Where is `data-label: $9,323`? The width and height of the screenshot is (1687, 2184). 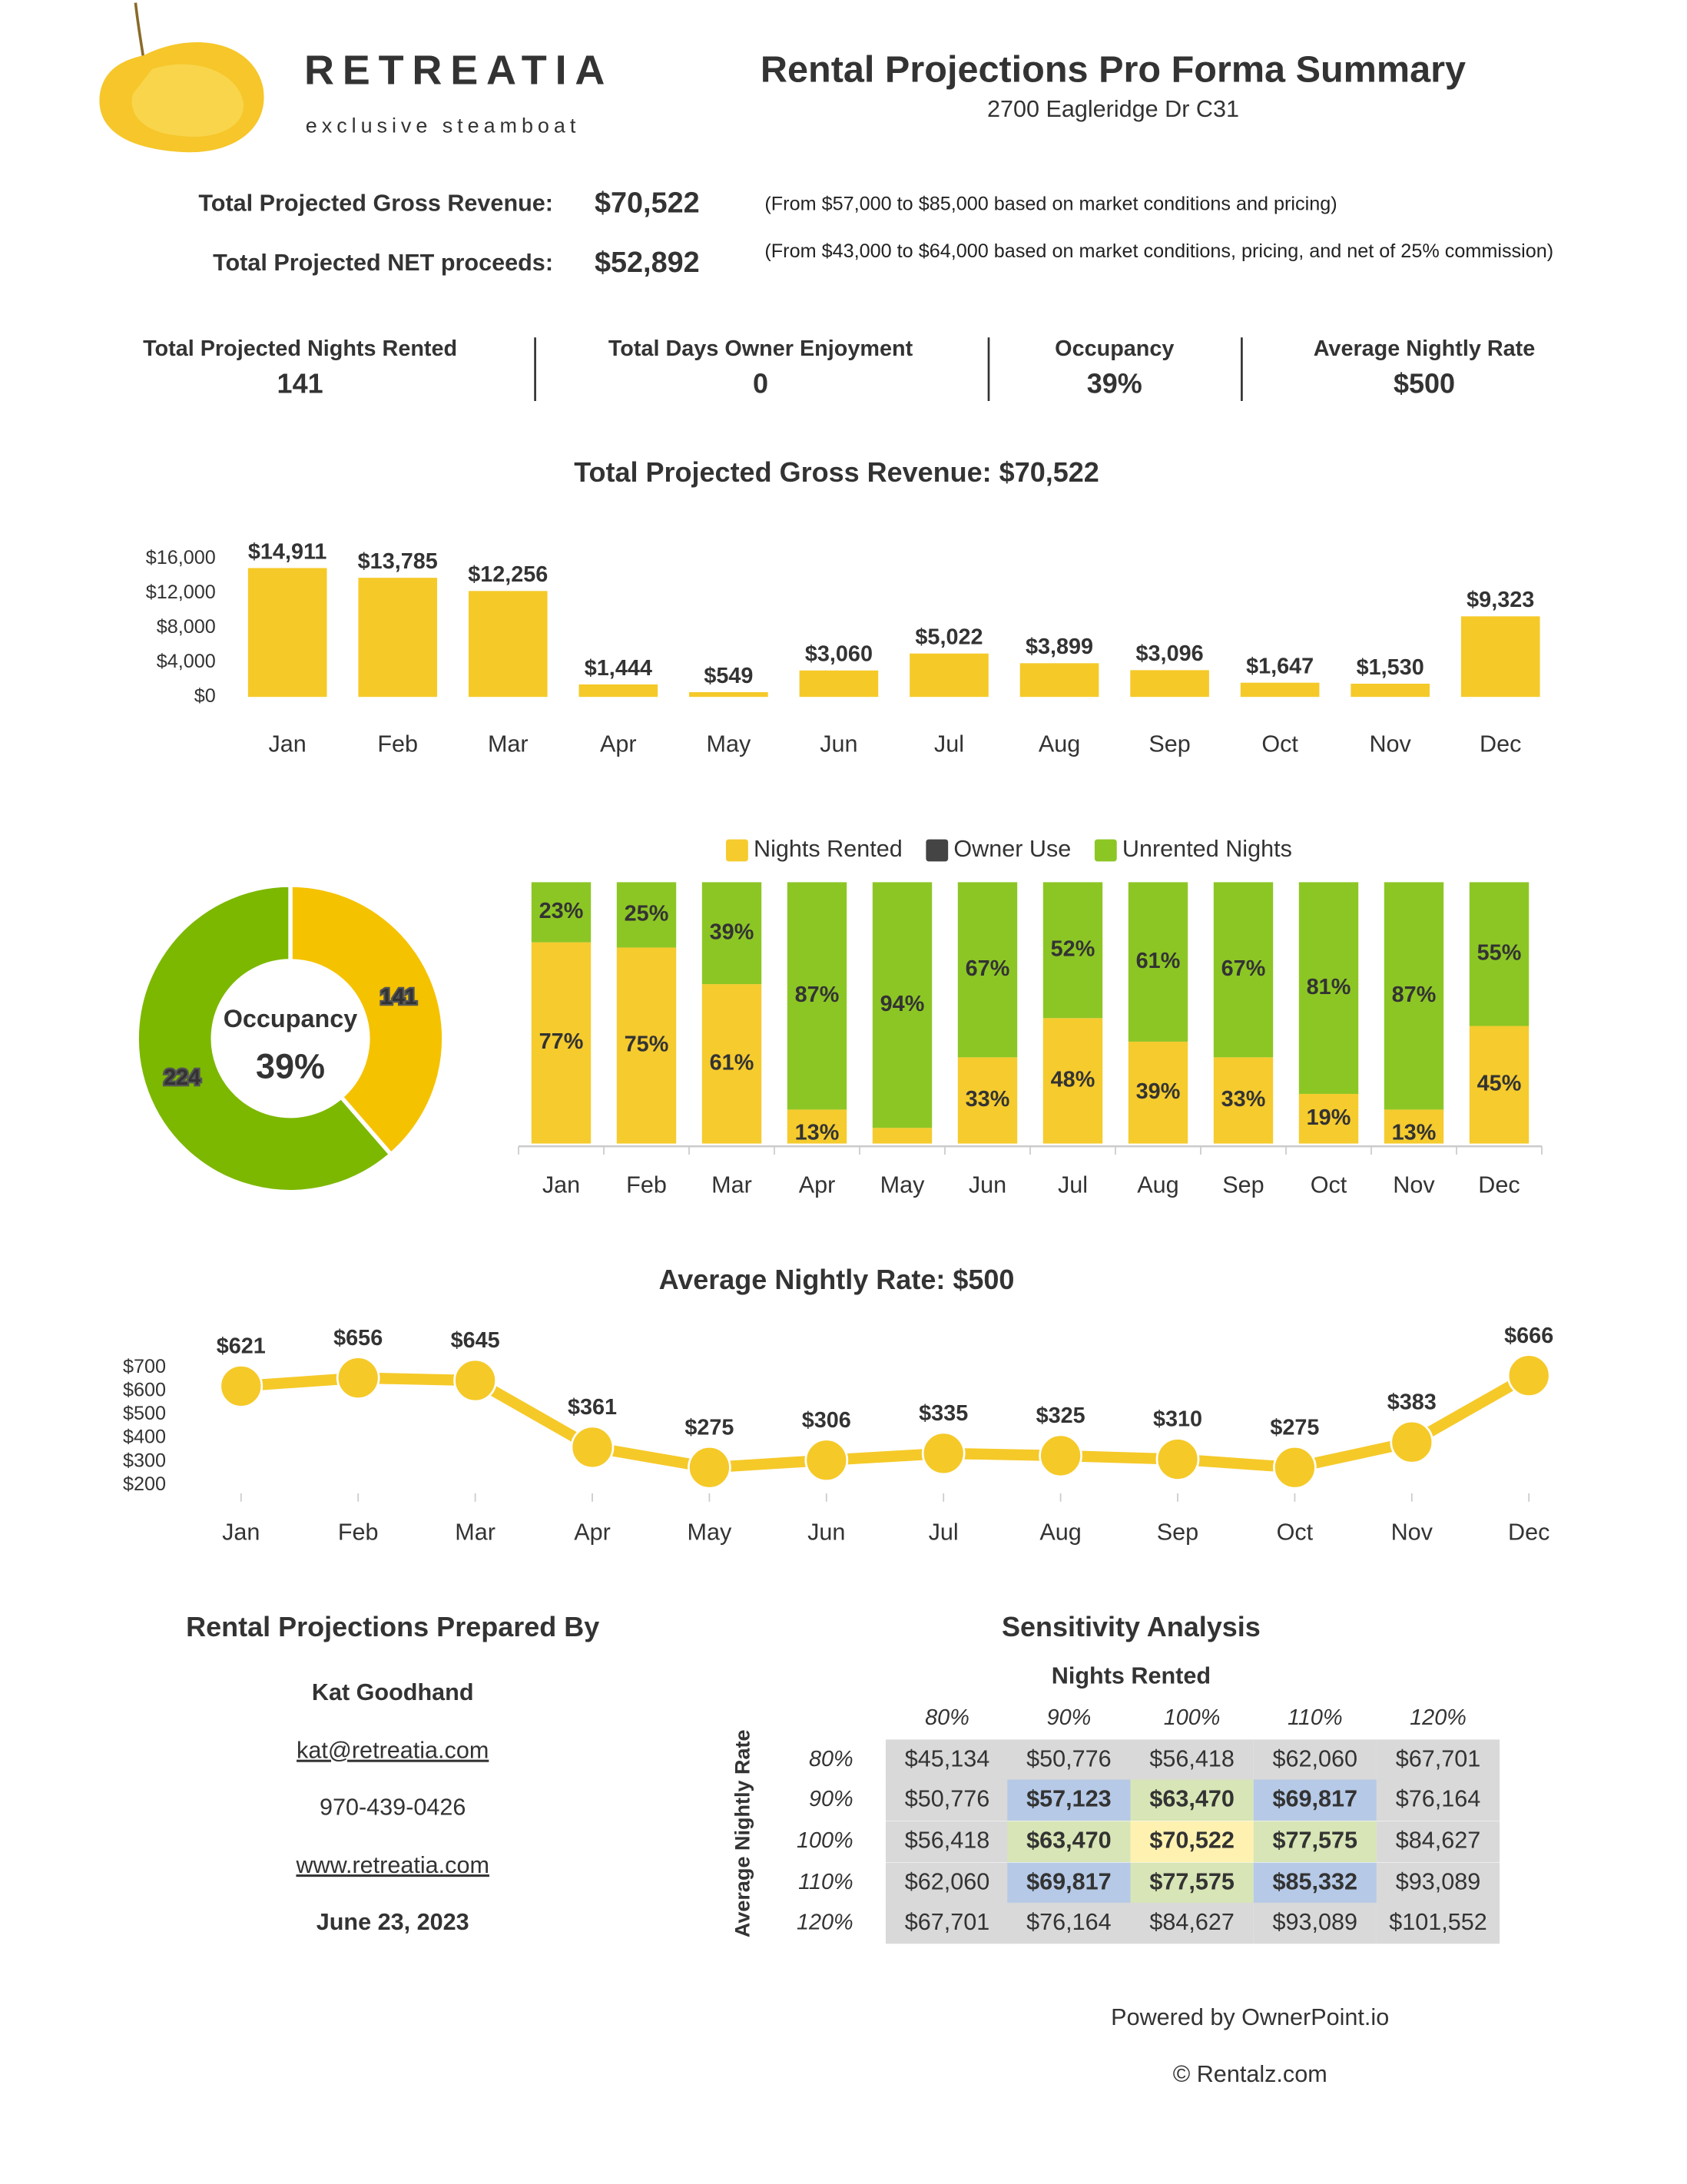 data-label: $9,323 is located at coordinates (1500, 600).